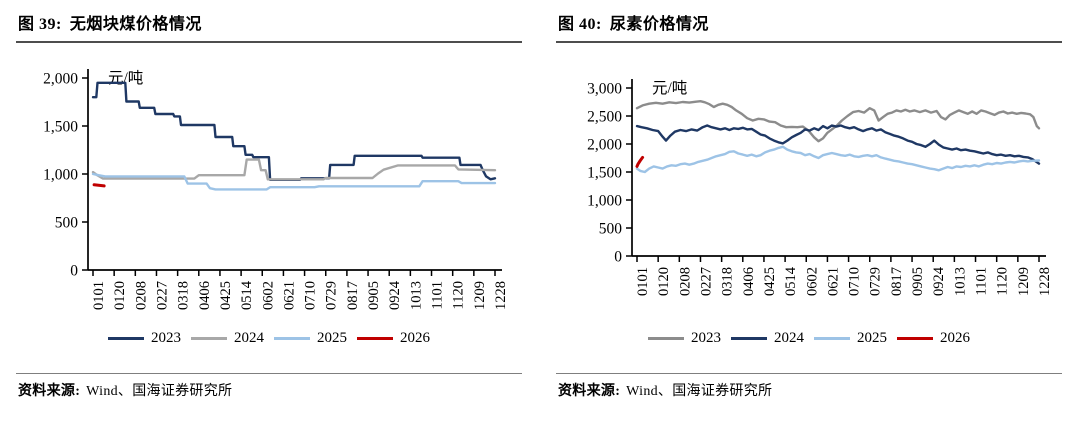 The height and width of the screenshot is (443, 1080). What do you see at coordinates (809, 26) in the screenshot?
I see `figure-40-title: 图 40: 尿素价格情况` at bounding box center [809, 26].